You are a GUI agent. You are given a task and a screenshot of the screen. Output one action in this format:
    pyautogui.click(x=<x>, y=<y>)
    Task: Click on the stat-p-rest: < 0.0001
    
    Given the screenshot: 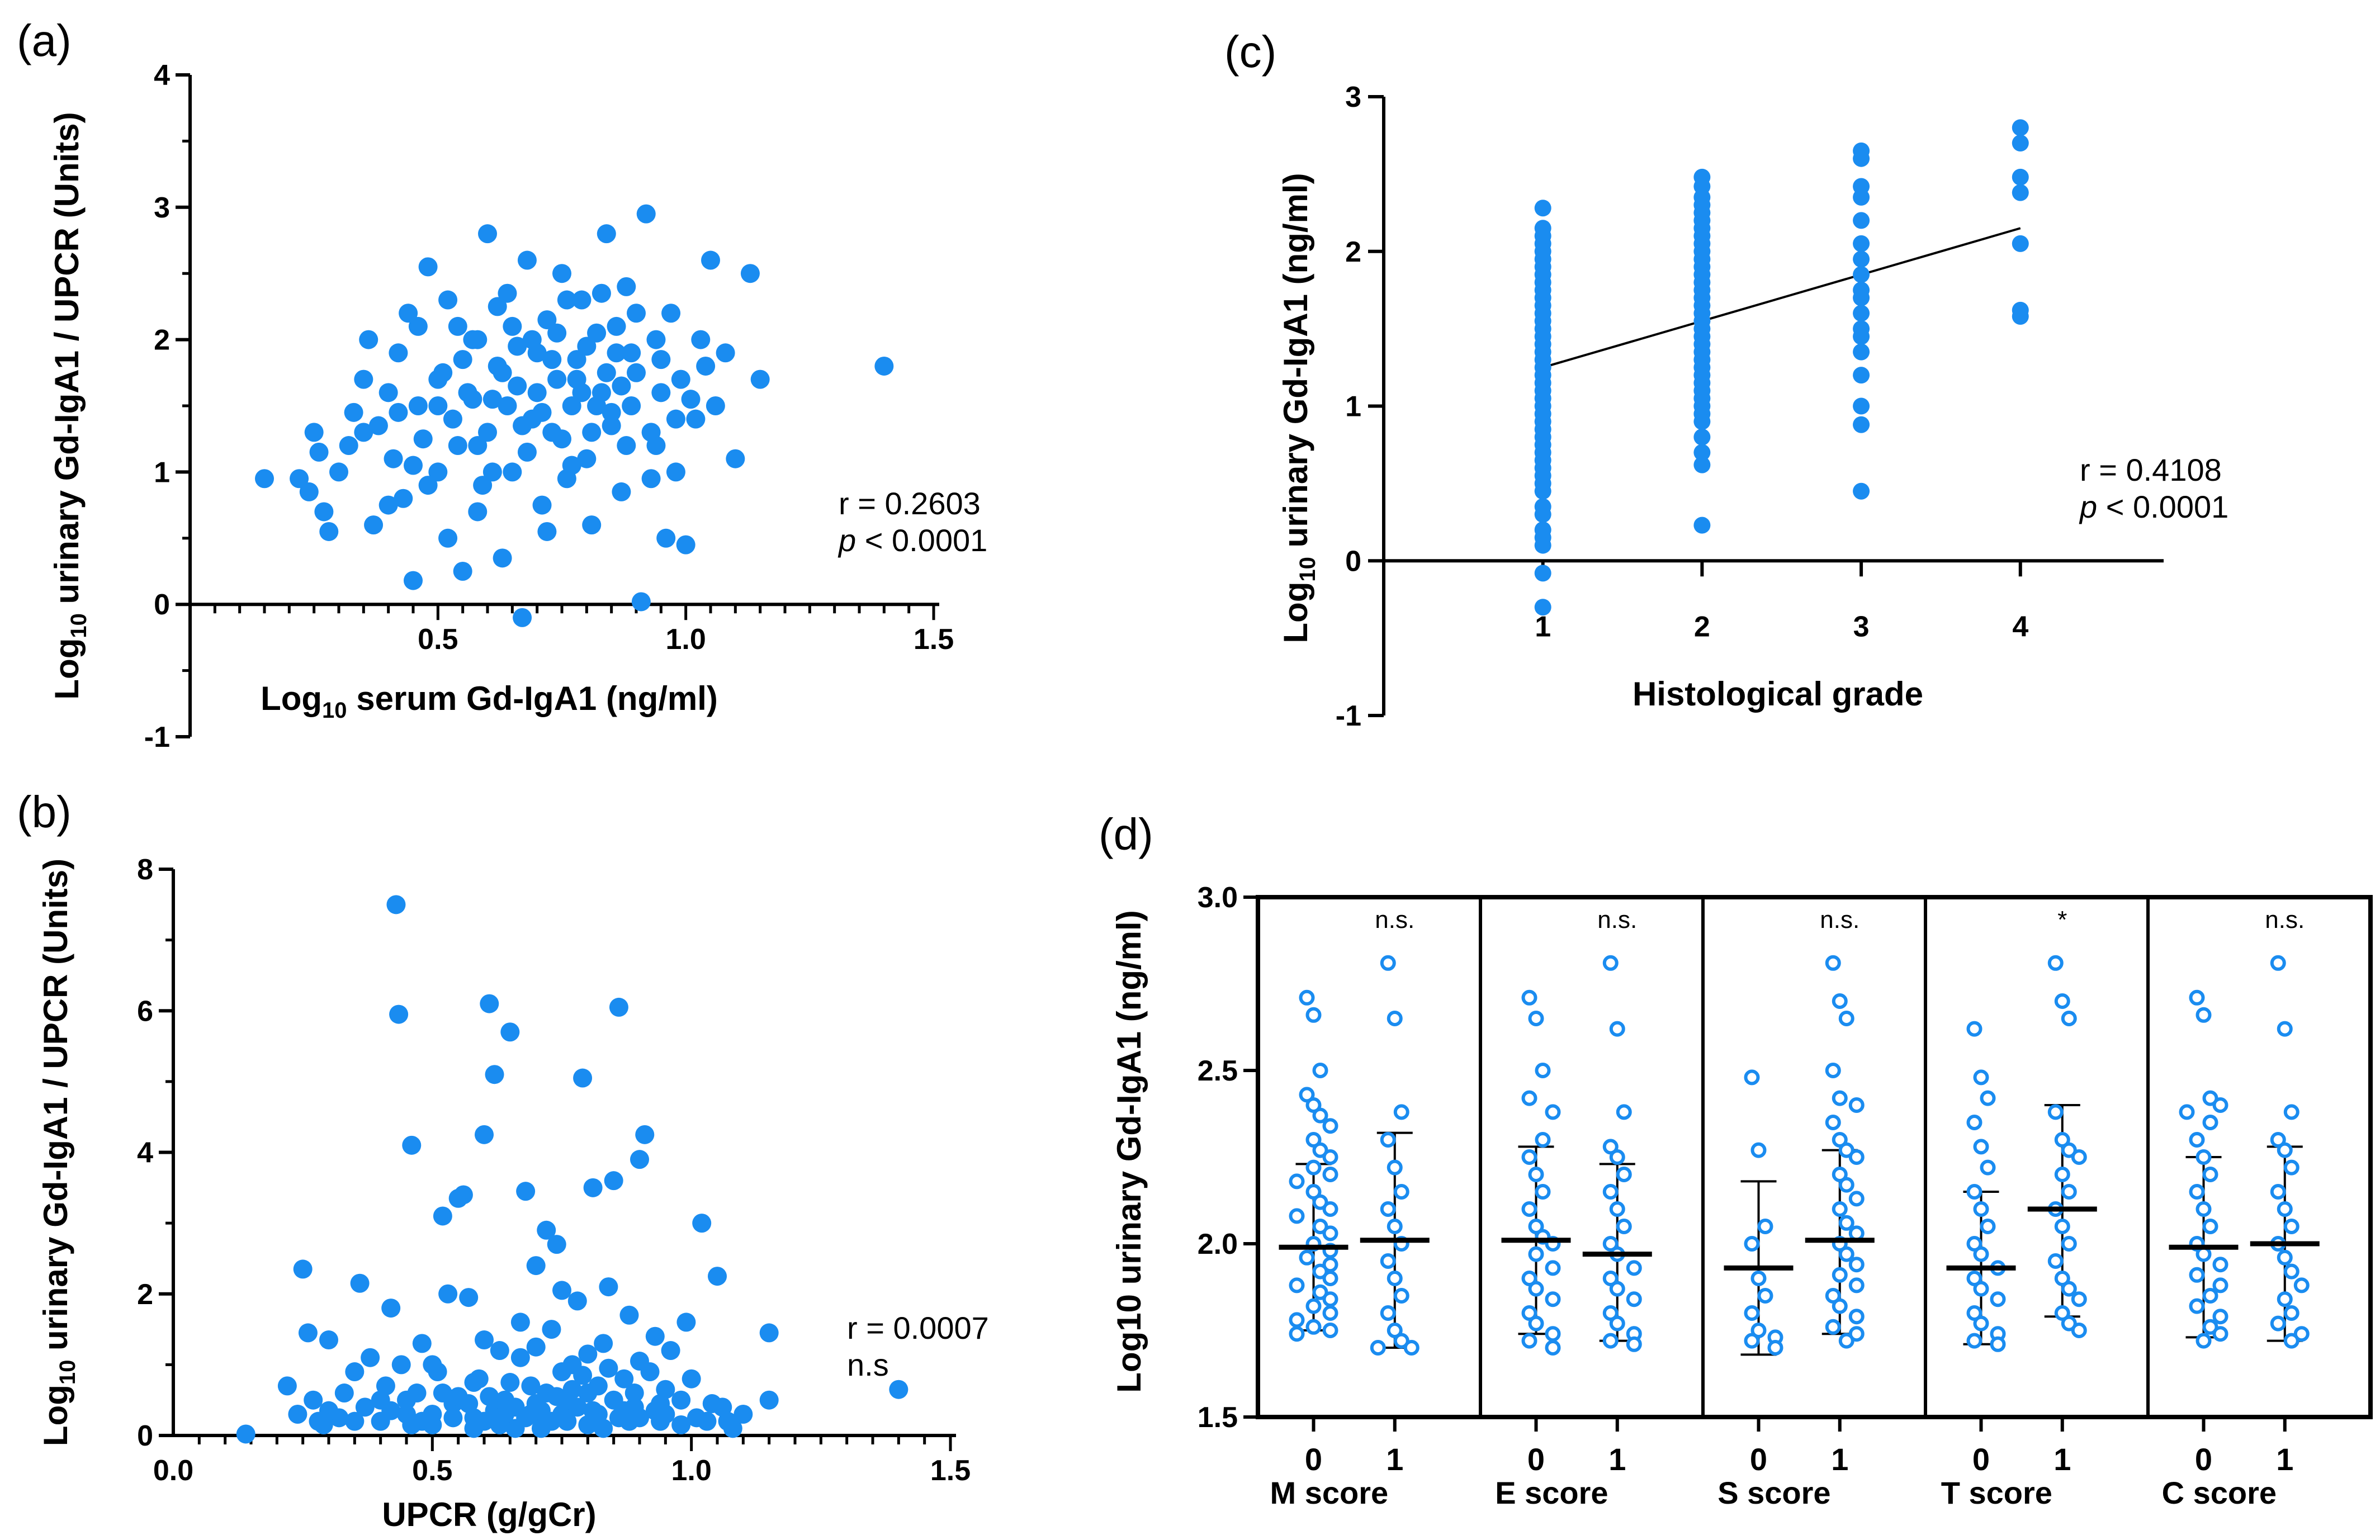 What is the action you would take?
    pyautogui.click(x=2162, y=506)
    